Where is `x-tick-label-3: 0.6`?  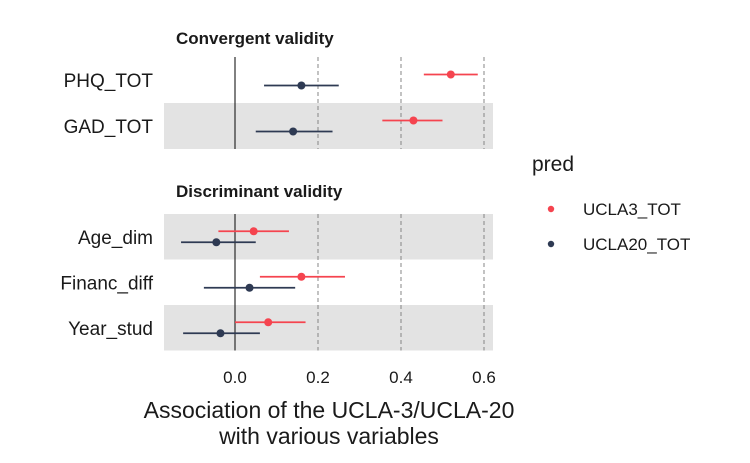 x-tick-label-3: 0.6 is located at coordinates (484, 377).